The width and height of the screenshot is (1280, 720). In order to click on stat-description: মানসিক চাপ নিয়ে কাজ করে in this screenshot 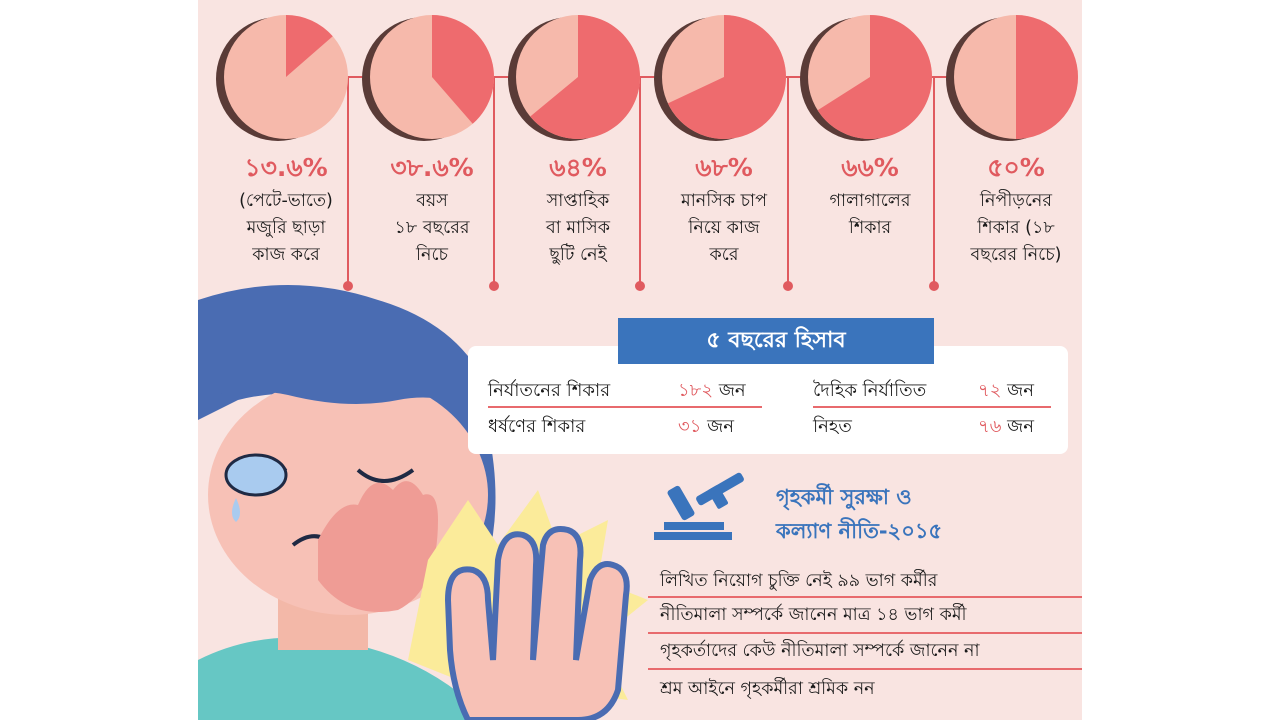, I will do `click(724, 228)`.